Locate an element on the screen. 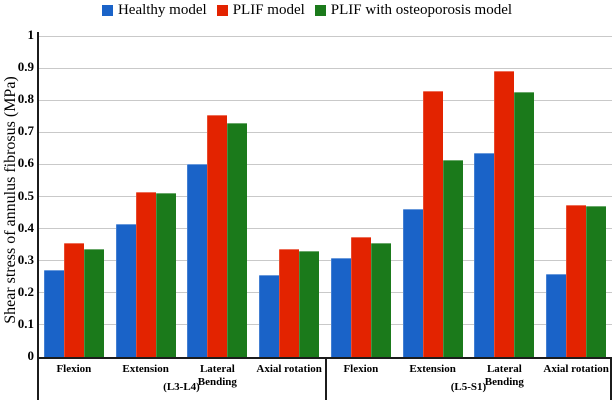 This screenshot has height=401, width=614. group-label: (L3-L4) is located at coordinates (181, 387).